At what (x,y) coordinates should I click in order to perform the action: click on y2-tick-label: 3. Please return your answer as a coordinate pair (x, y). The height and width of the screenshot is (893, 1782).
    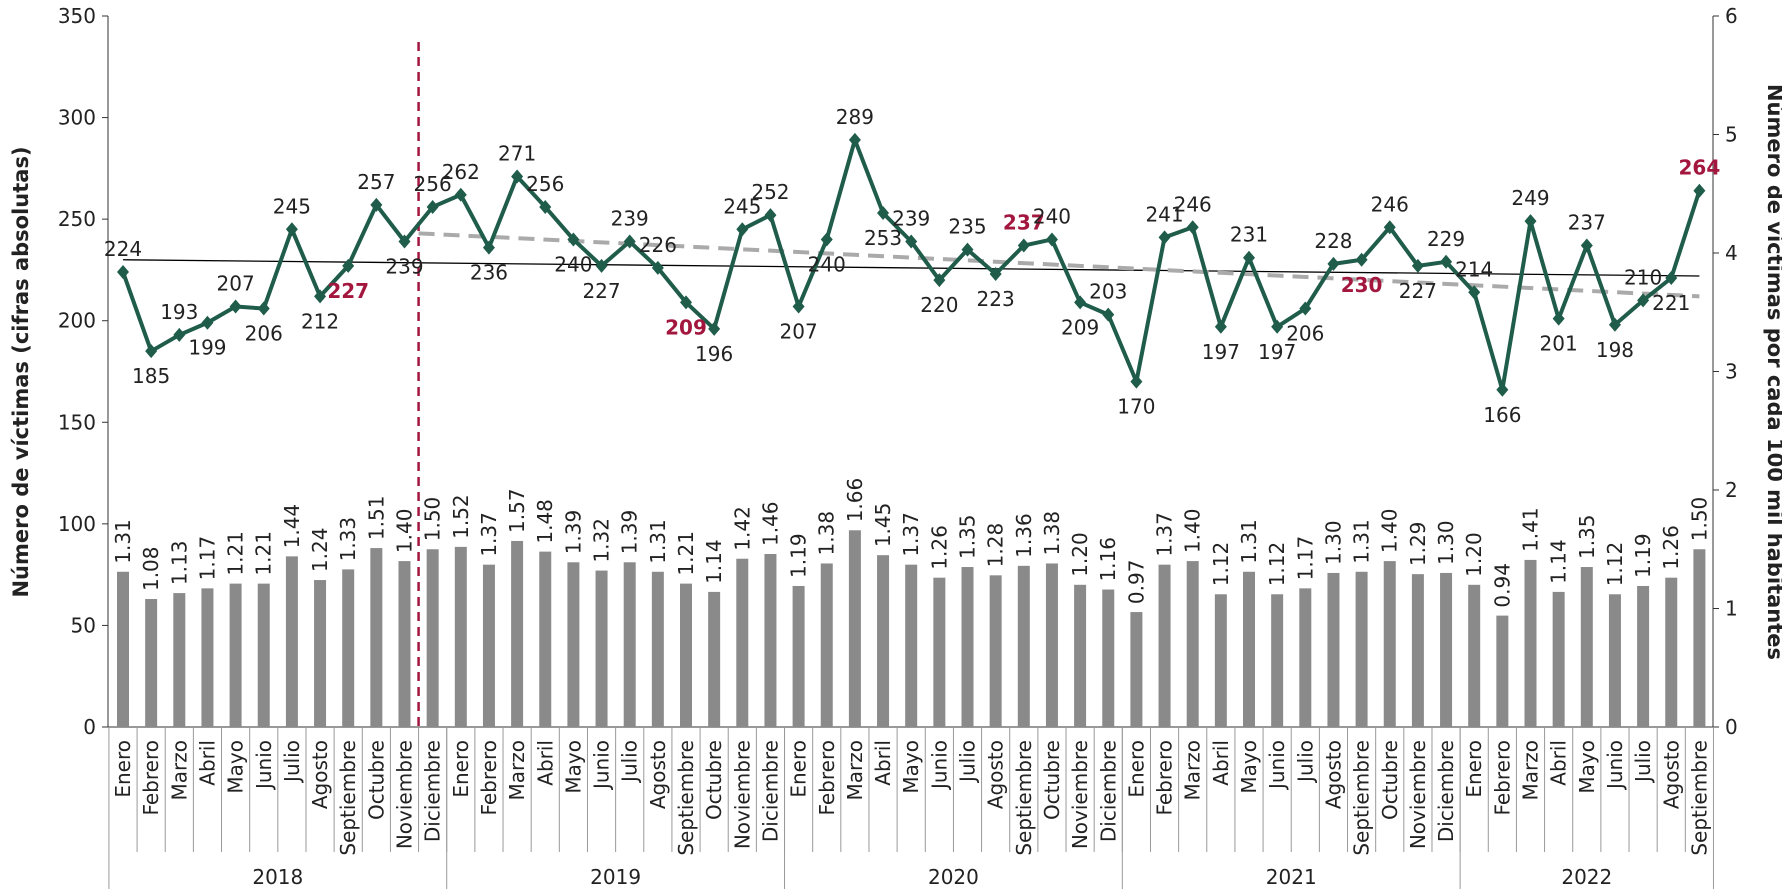
    Looking at the image, I should click on (1731, 372).